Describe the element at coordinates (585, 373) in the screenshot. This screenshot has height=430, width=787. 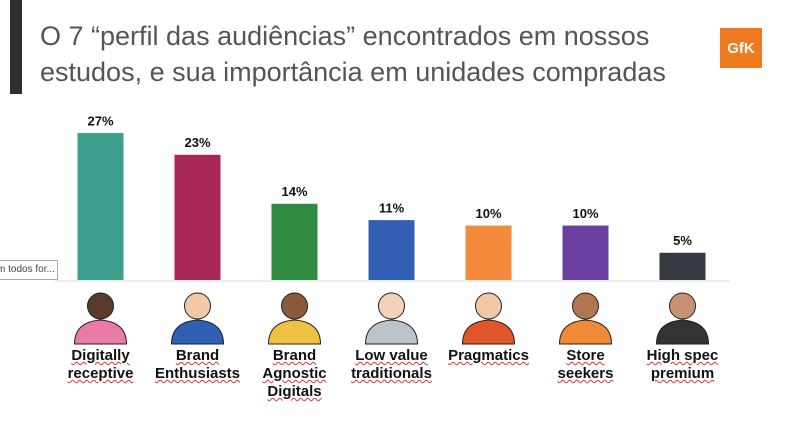
I see `category-line: seekers` at that location.